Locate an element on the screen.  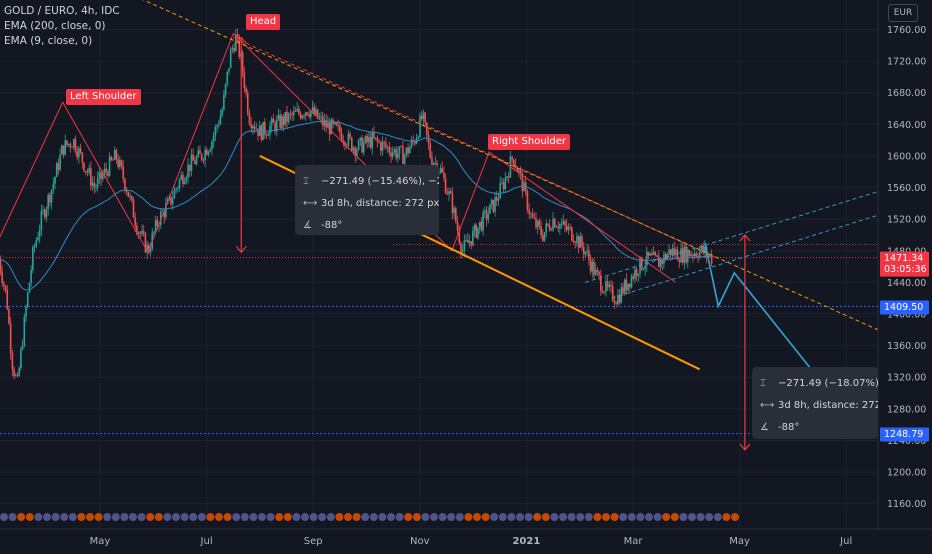
channel-line is located at coordinates (731, 237).